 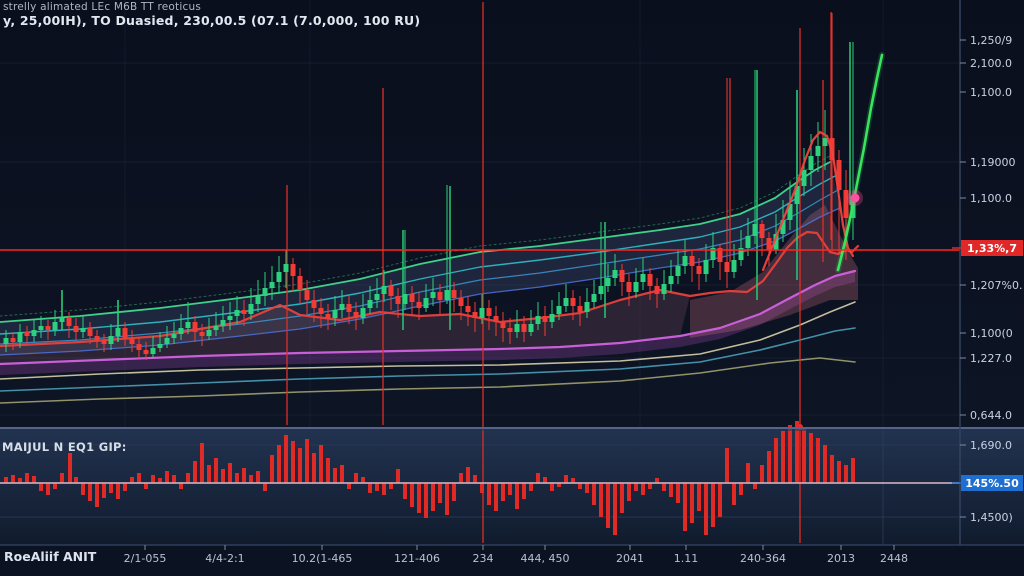 I want to click on price-axis-label: 1,100(0, so click(x=991, y=333).